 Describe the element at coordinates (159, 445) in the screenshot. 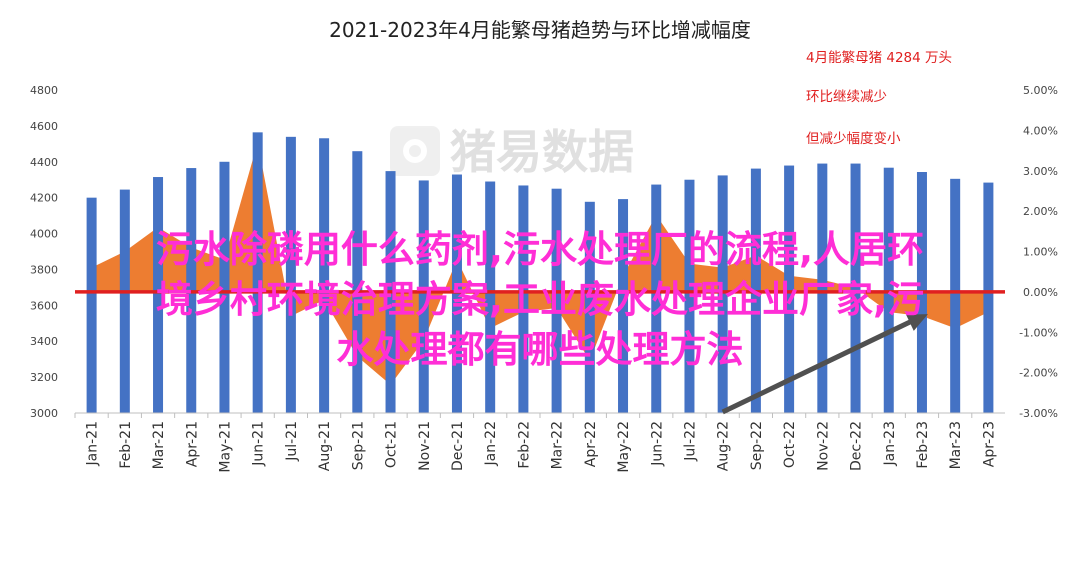

I see `x-tick-label: Mar-21` at that location.